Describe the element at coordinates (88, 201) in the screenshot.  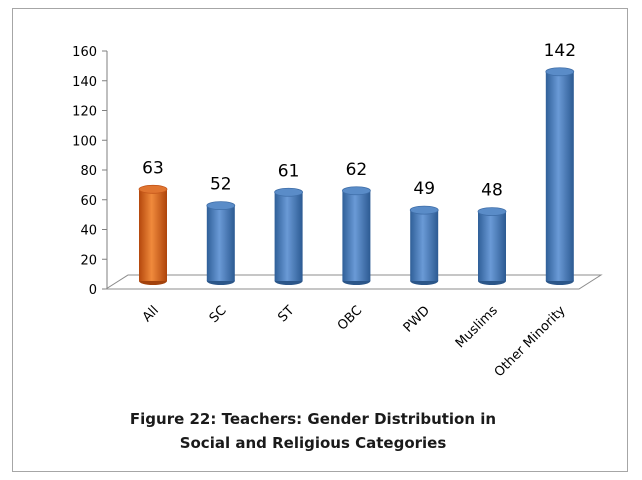
I see `y-tick-label: 60` at that location.